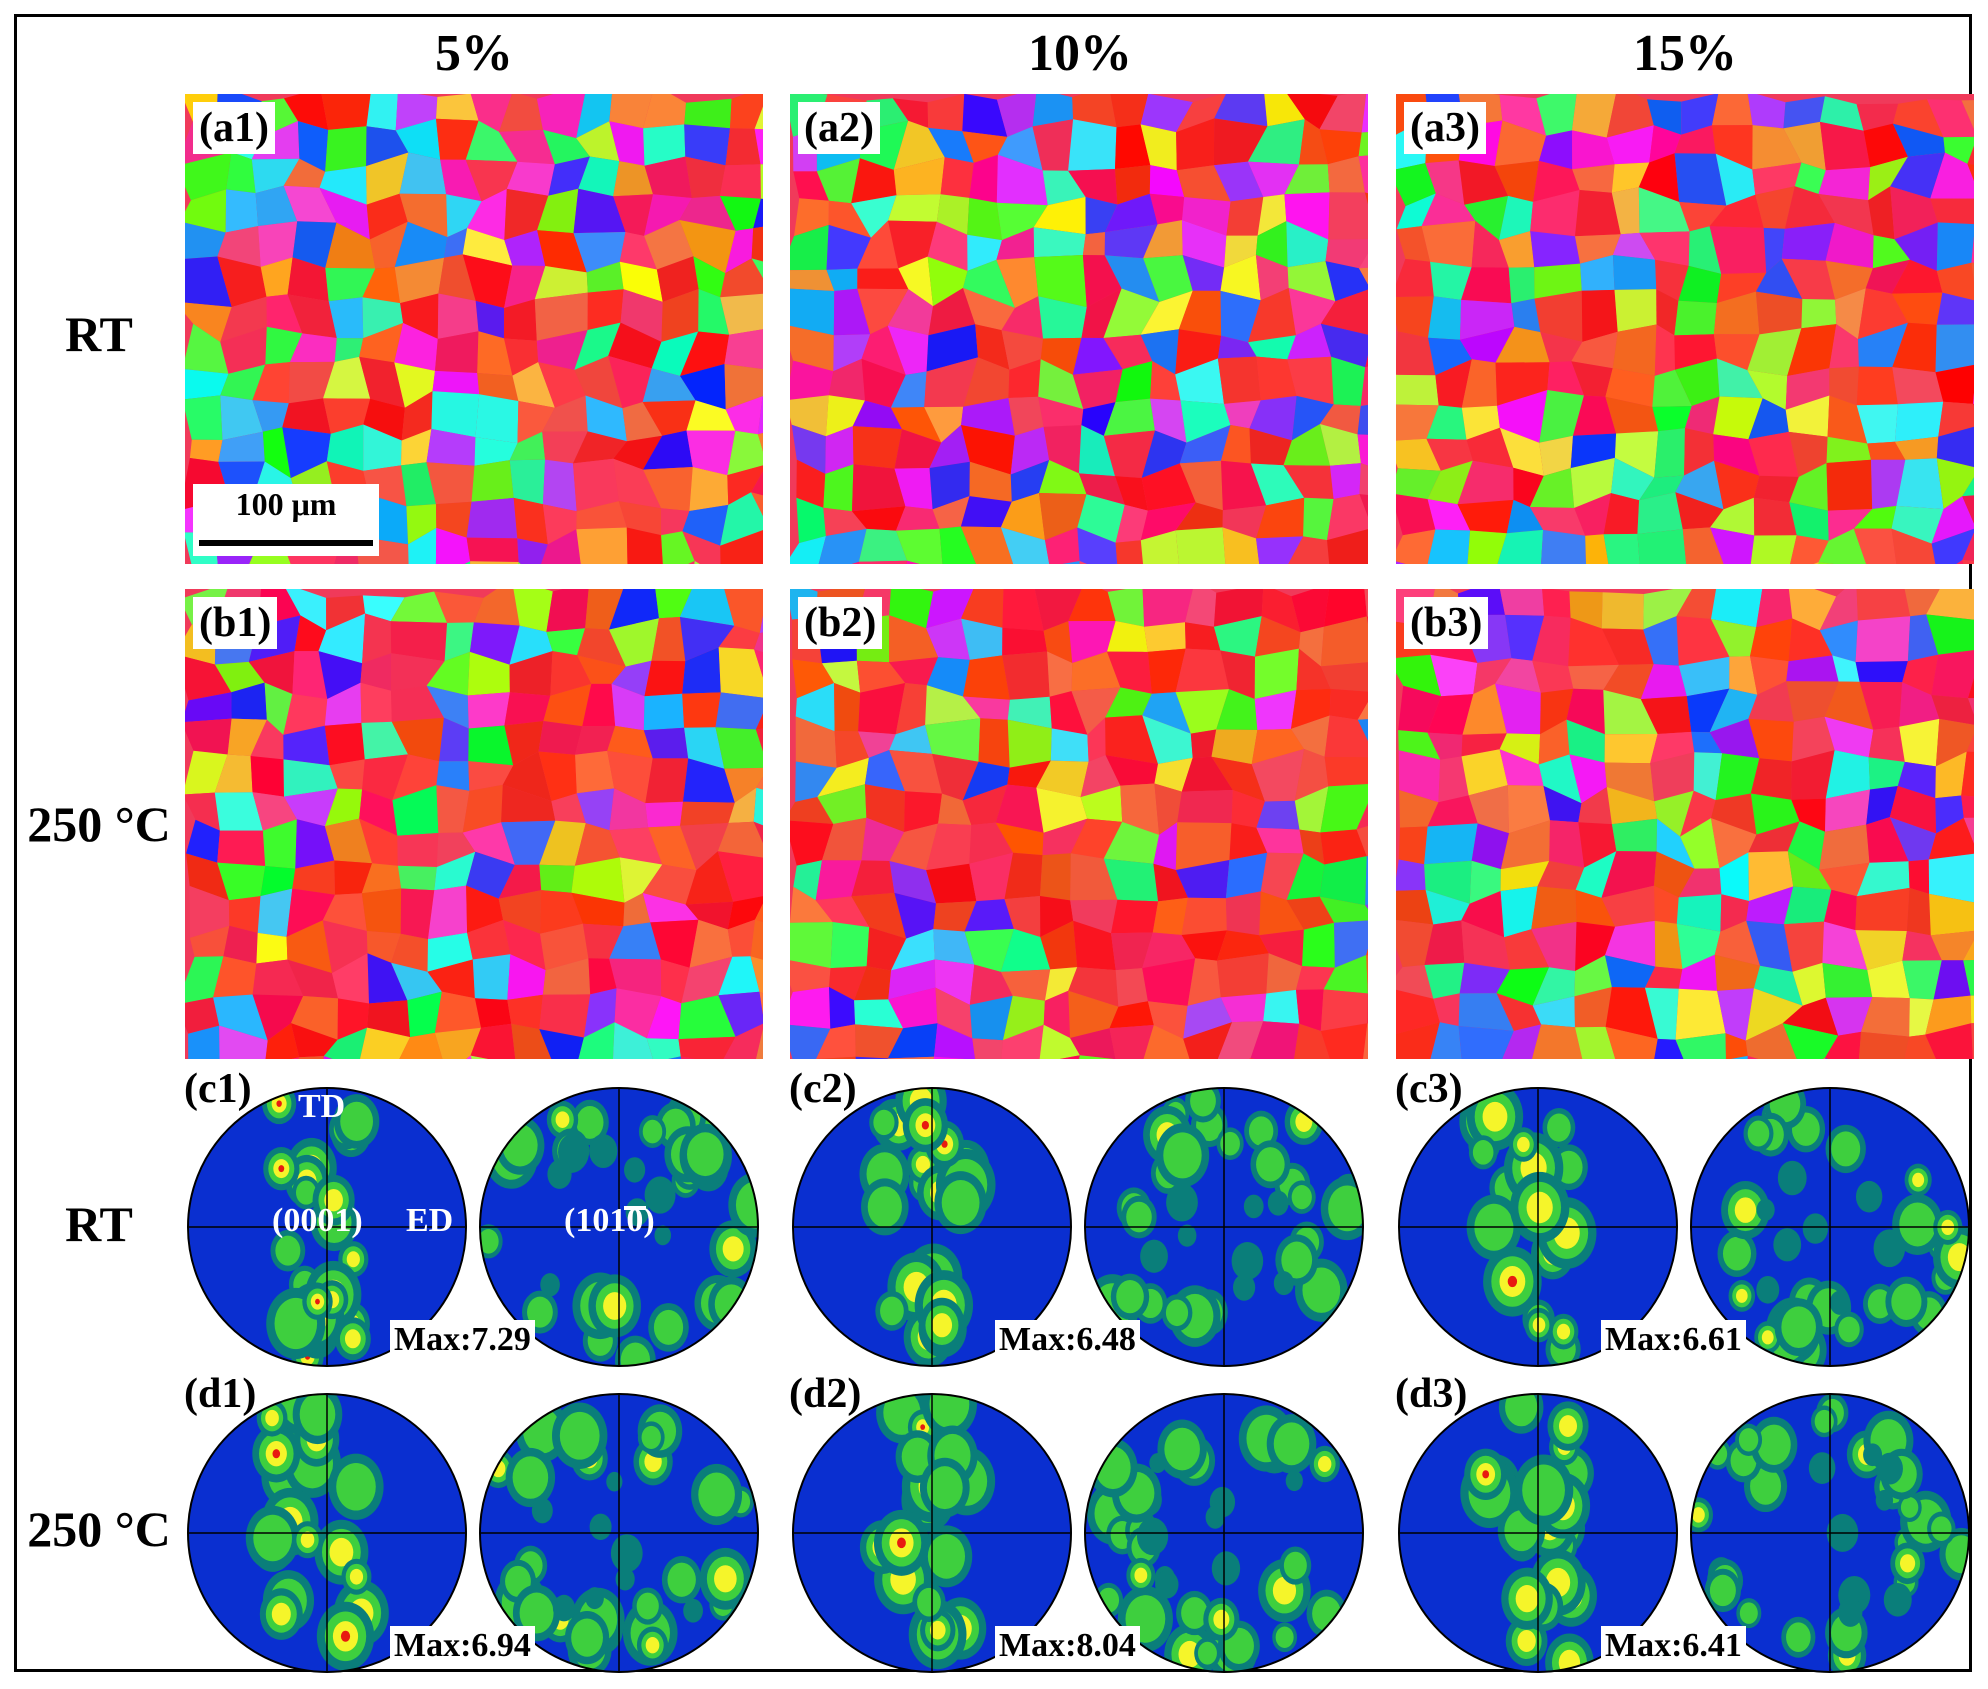 The width and height of the screenshot is (1988, 1689). Describe the element at coordinates (474, 53) in the screenshot. I see `column-header-5: 5%` at that location.